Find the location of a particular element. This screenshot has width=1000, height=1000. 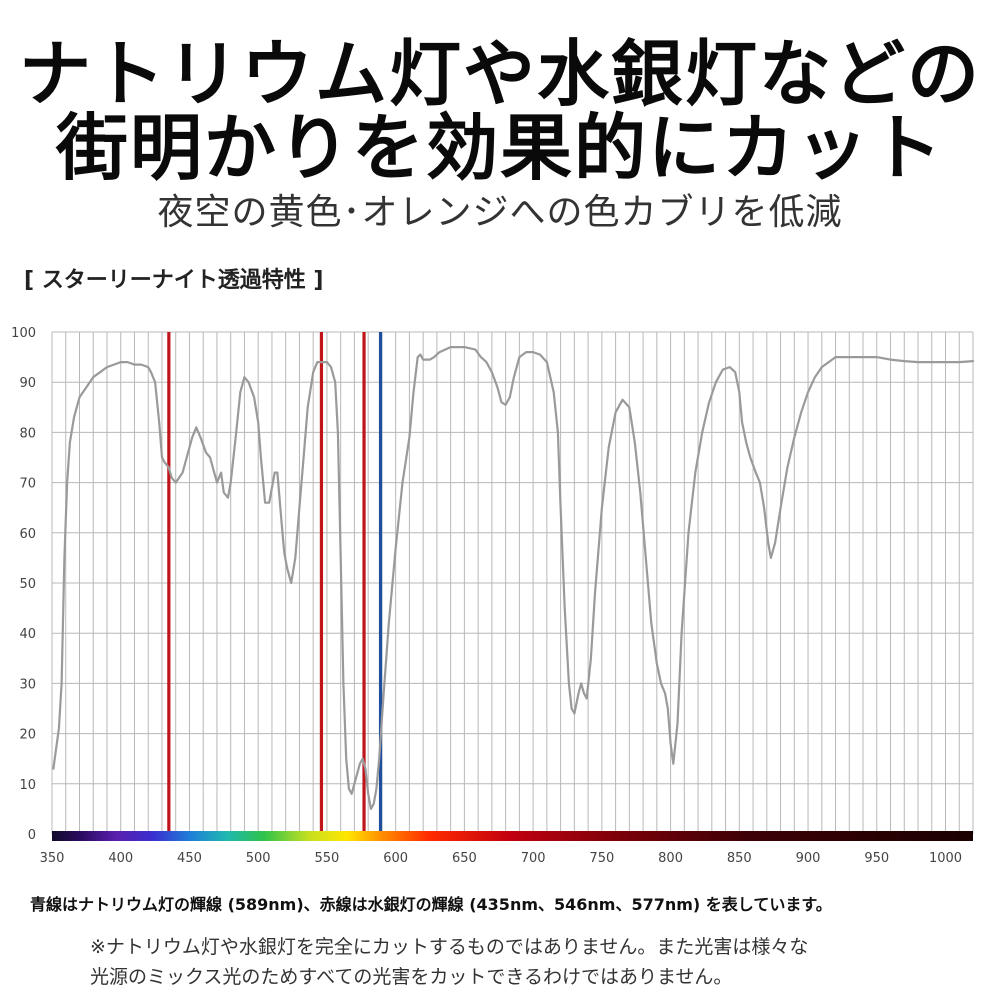

subheadline: 夜空の黄色･オレンジへの色カブリを低減 is located at coordinates (500, 212).